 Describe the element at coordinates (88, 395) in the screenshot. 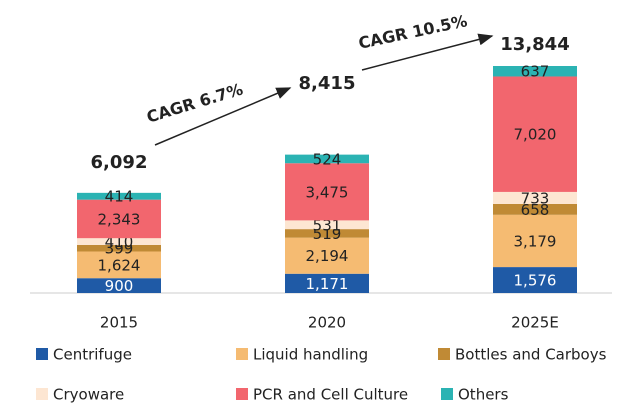

I see `legend-label: Cryoware` at that location.